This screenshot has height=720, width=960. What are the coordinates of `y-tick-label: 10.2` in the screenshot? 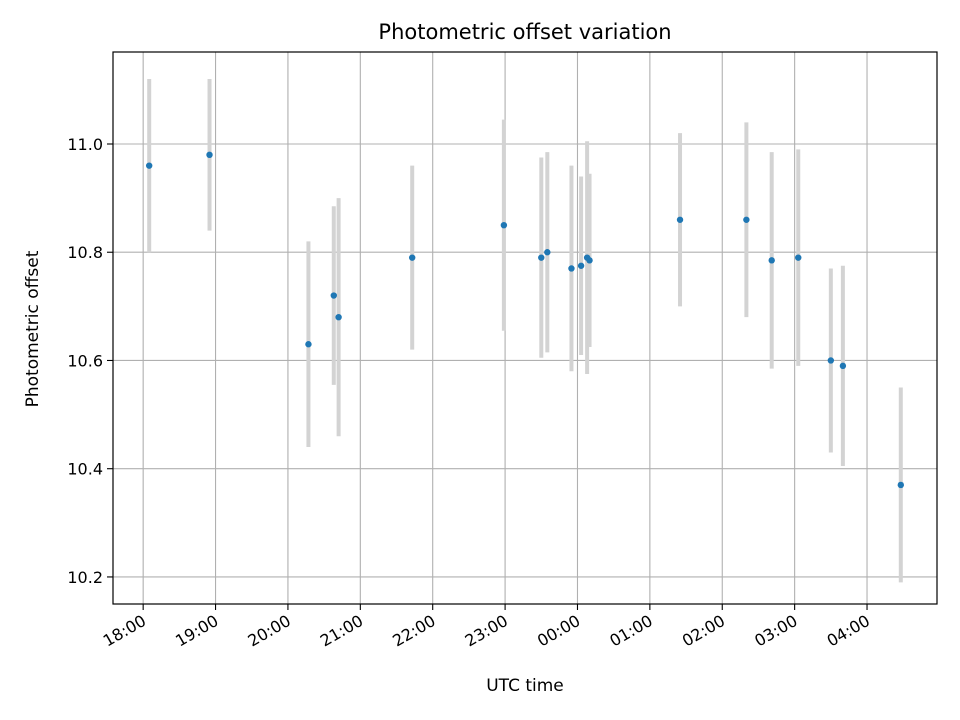 It's located at (85, 577).